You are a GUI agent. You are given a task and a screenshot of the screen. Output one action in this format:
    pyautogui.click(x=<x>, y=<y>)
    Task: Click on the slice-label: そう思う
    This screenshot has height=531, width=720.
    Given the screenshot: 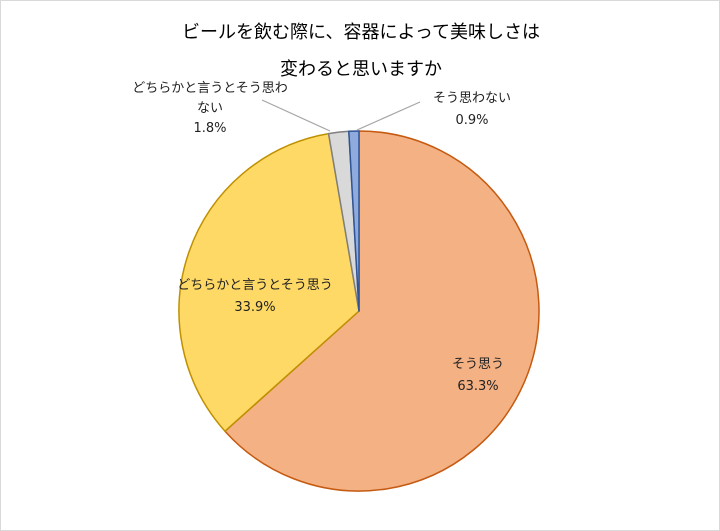 What is the action you would take?
    pyautogui.click(x=478, y=364)
    